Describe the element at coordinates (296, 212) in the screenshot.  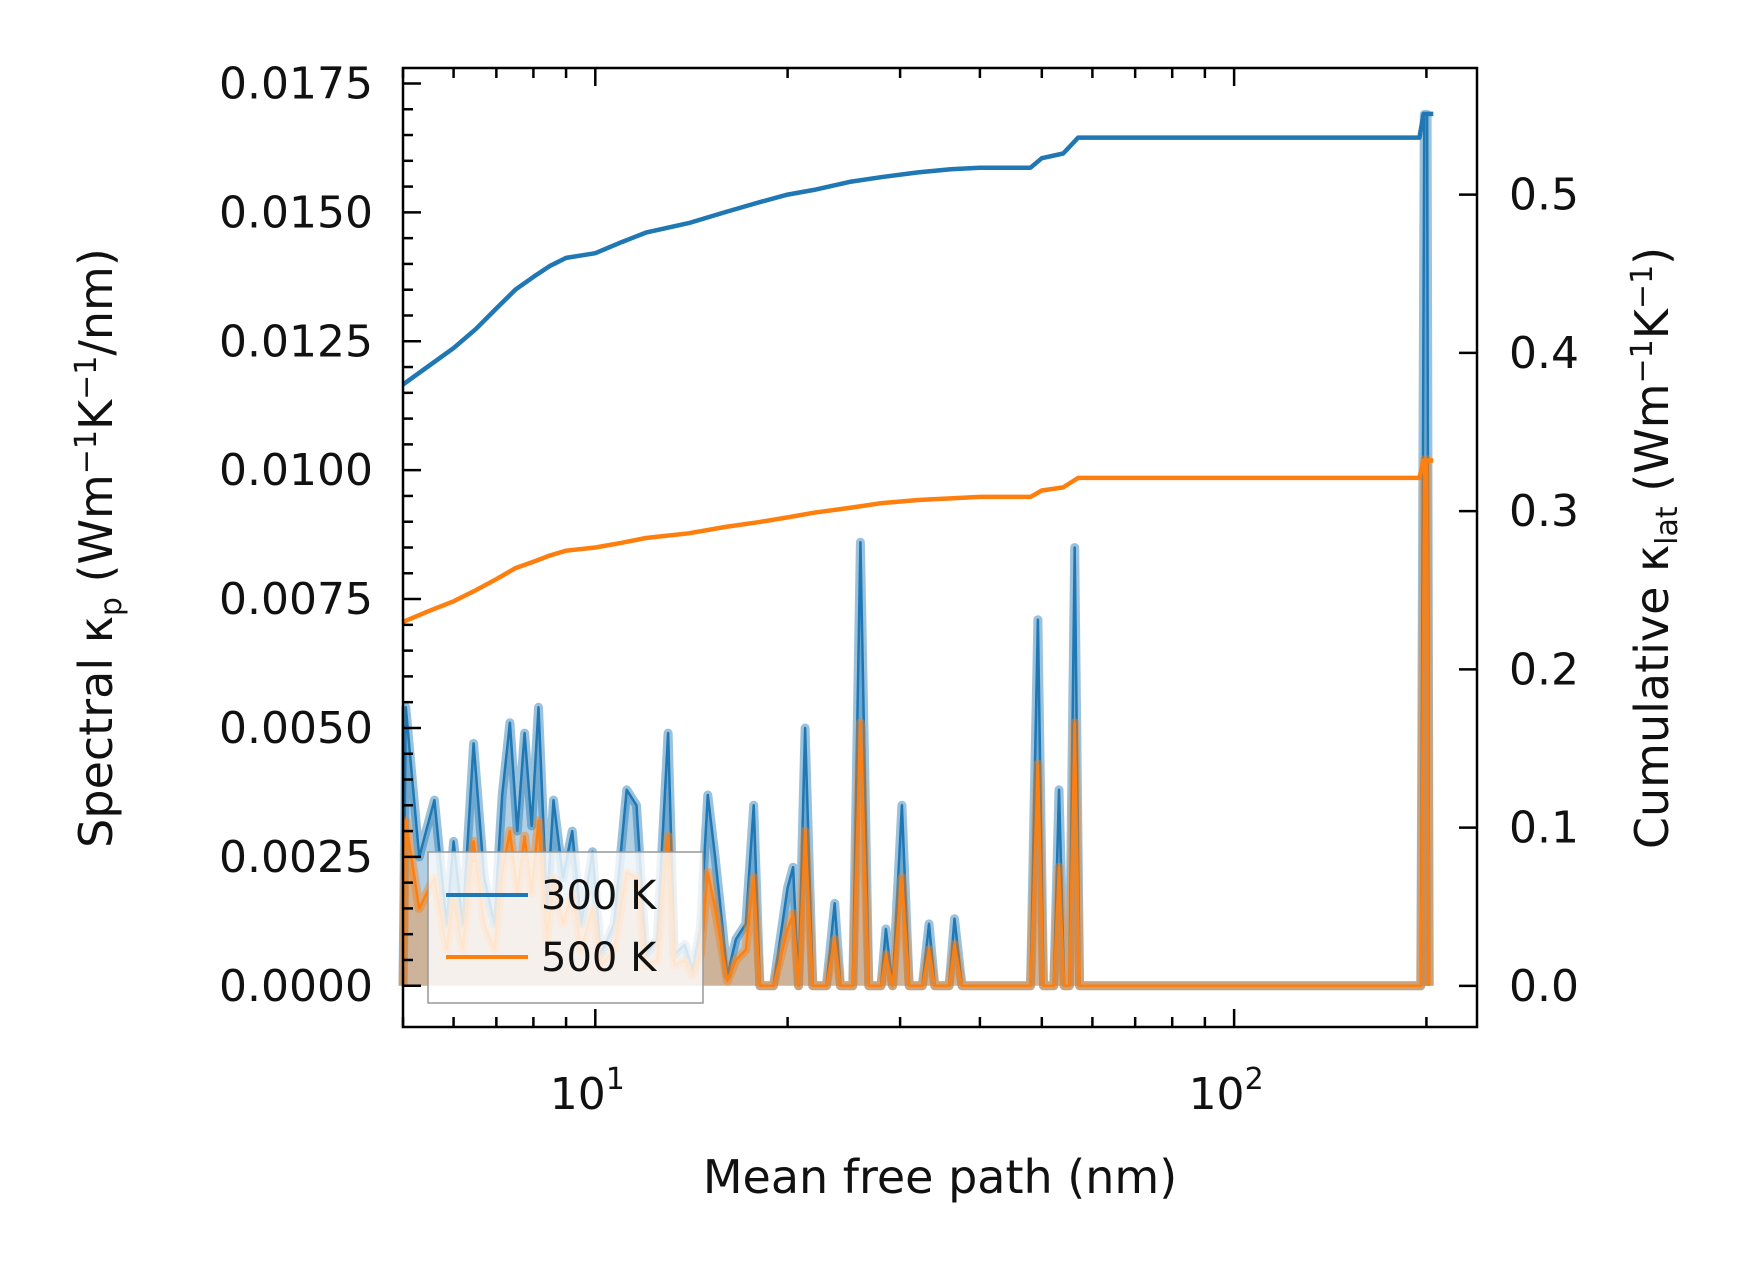
I see `left-y-tick-label: 0.0150` at that location.